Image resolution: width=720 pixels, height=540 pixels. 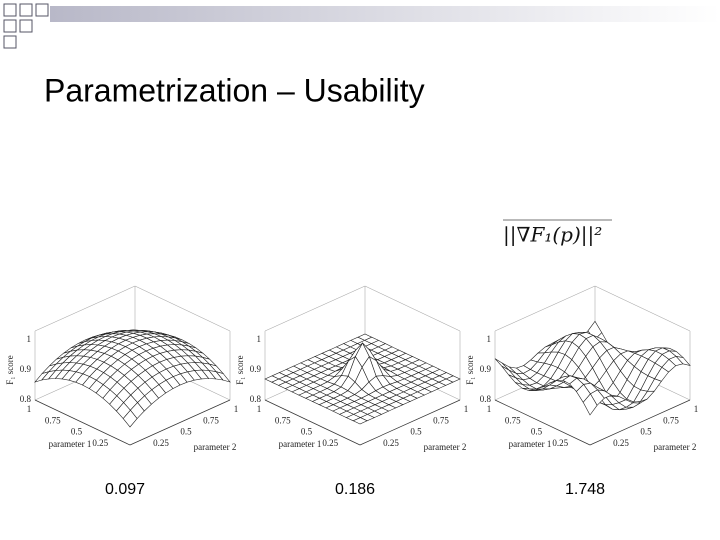 What do you see at coordinates (552, 235) in the screenshot?
I see `formula: ||∇F₁(p)||²` at bounding box center [552, 235].